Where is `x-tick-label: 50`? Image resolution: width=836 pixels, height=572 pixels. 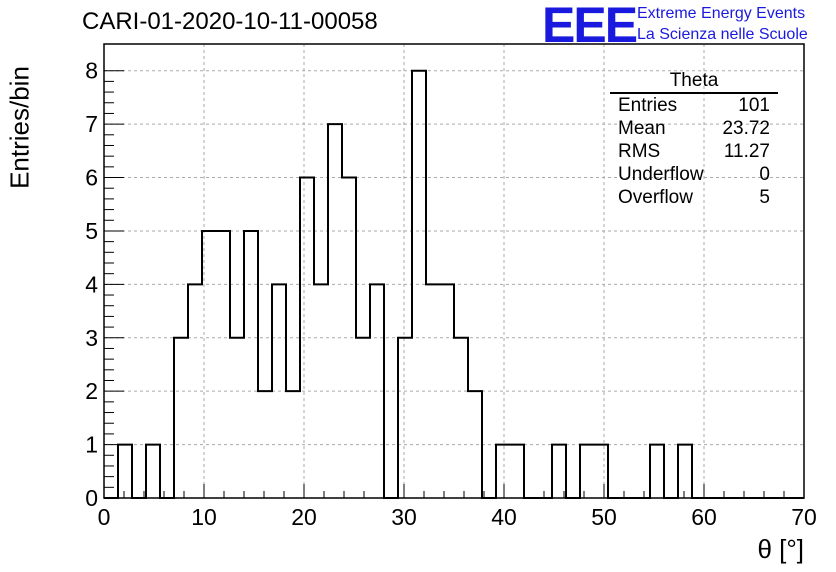 x-tick-label: 50 is located at coordinates (604, 517).